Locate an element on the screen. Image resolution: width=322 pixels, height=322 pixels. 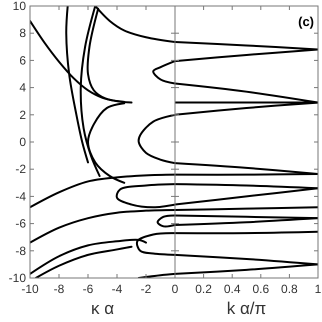
x-tick-label: 1 is located at coordinates (318, 289).